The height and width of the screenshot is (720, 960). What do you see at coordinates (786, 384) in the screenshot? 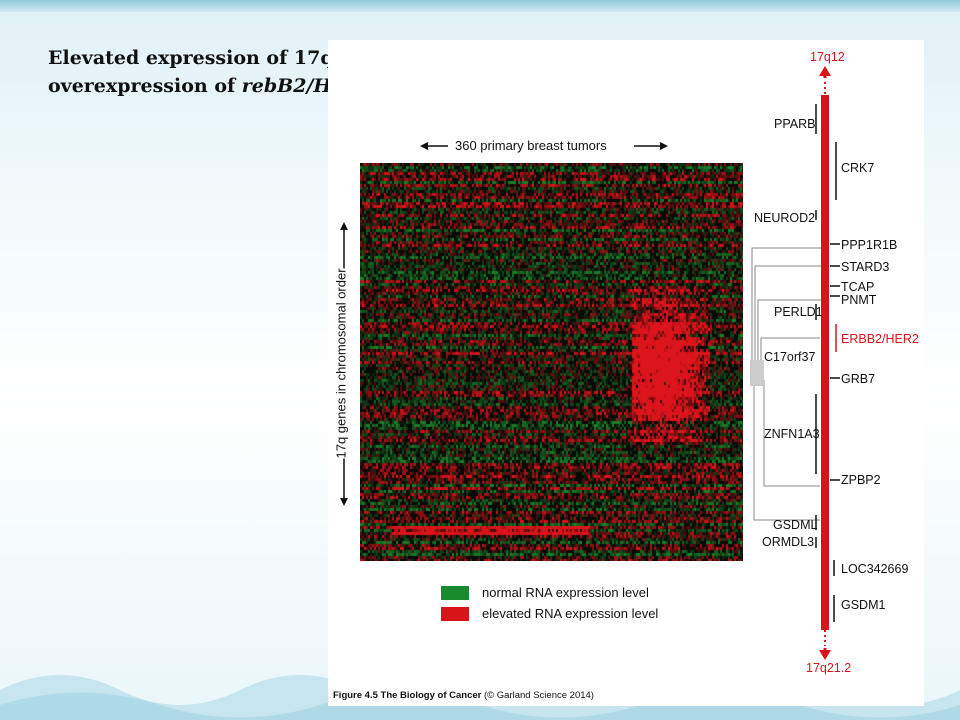
I see `gene-connectors` at bounding box center [786, 384].